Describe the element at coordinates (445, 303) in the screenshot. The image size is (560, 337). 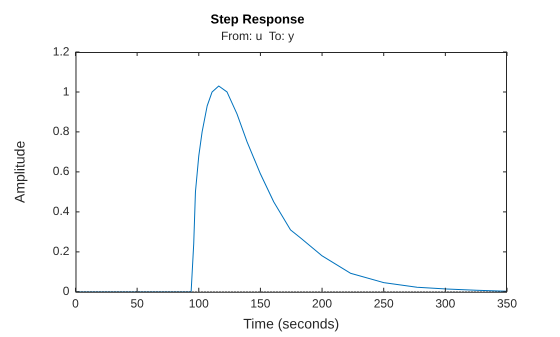
I see `x-tick-label: 300` at that location.